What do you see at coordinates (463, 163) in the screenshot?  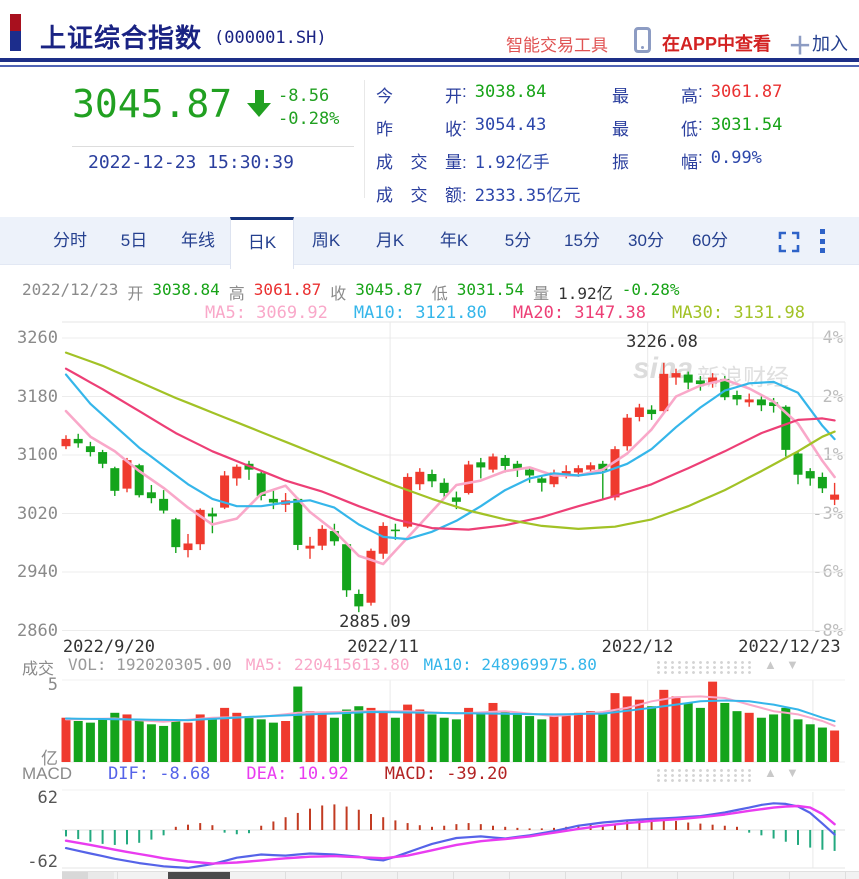 I see `quote-row-volume: 成交量: 1.92亿手` at bounding box center [463, 163].